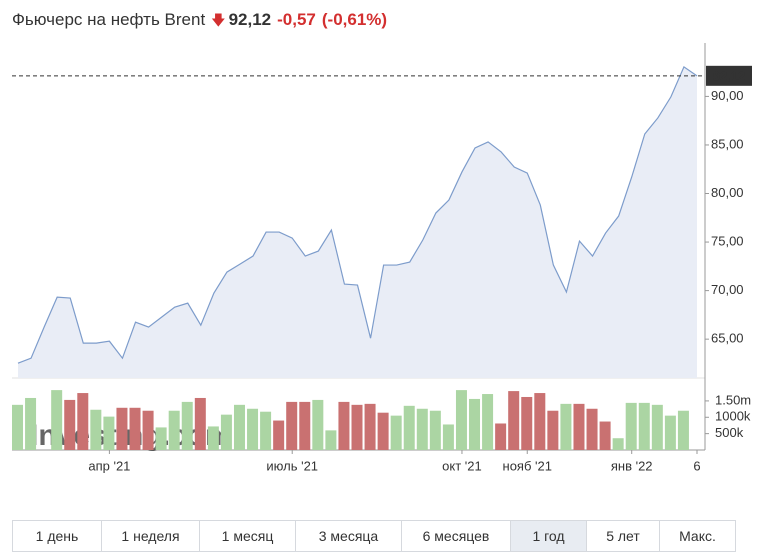 The image size is (778, 558). What do you see at coordinates (733, 399) in the screenshot?
I see `y2-tick-label: 1.50m` at bounding box center [733, 399].